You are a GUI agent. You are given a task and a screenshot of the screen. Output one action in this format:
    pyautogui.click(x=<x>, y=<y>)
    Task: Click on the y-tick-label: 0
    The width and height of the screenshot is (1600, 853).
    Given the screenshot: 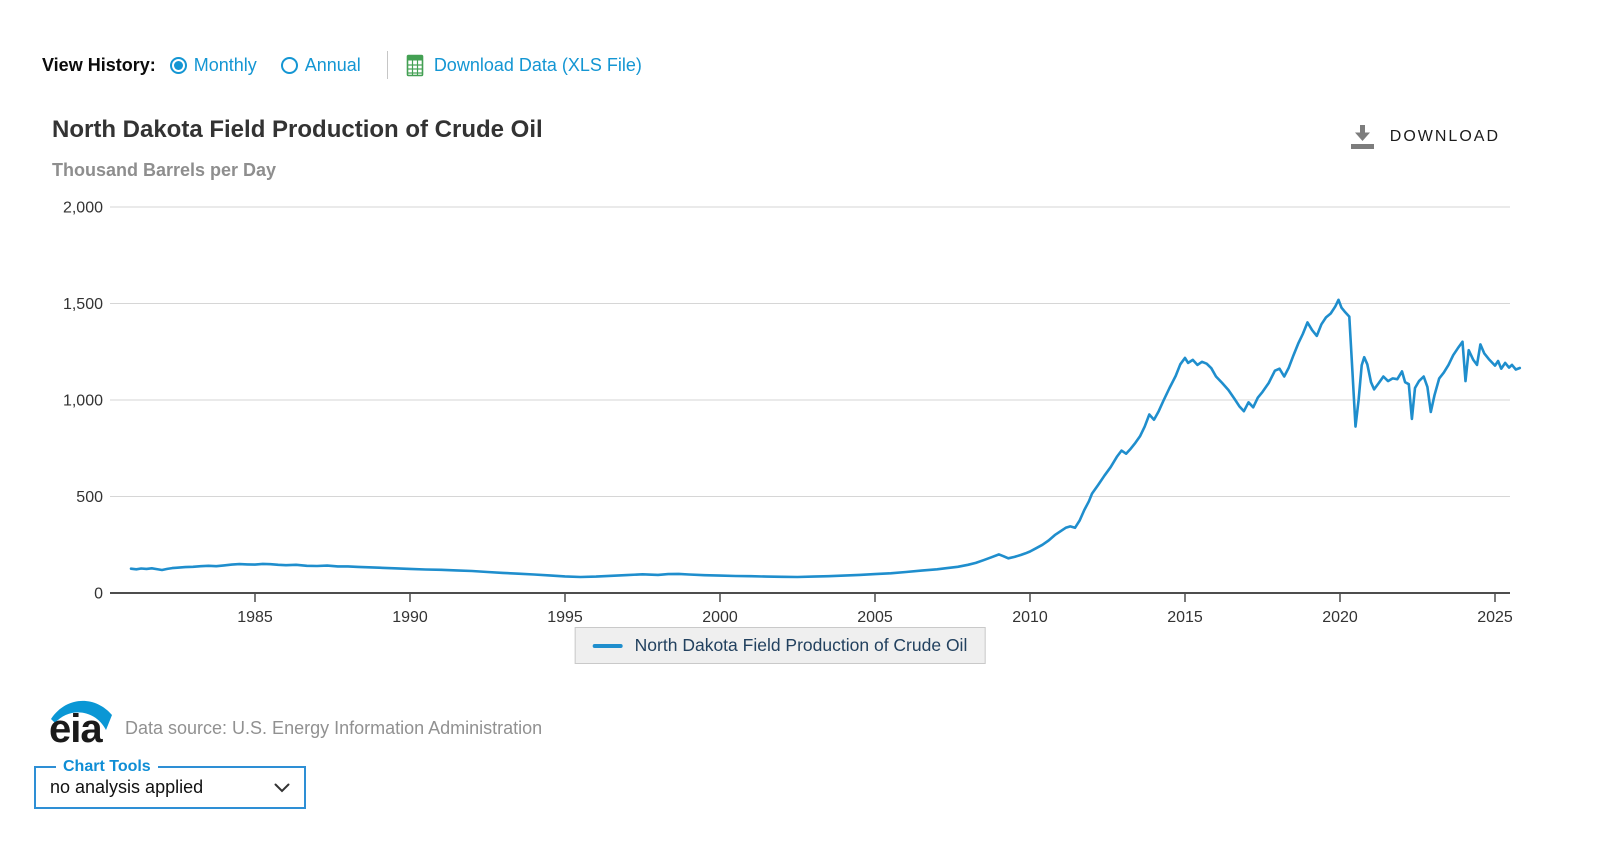 What is the action you would take?
    pyautogui.click(x=98, y=594)
    